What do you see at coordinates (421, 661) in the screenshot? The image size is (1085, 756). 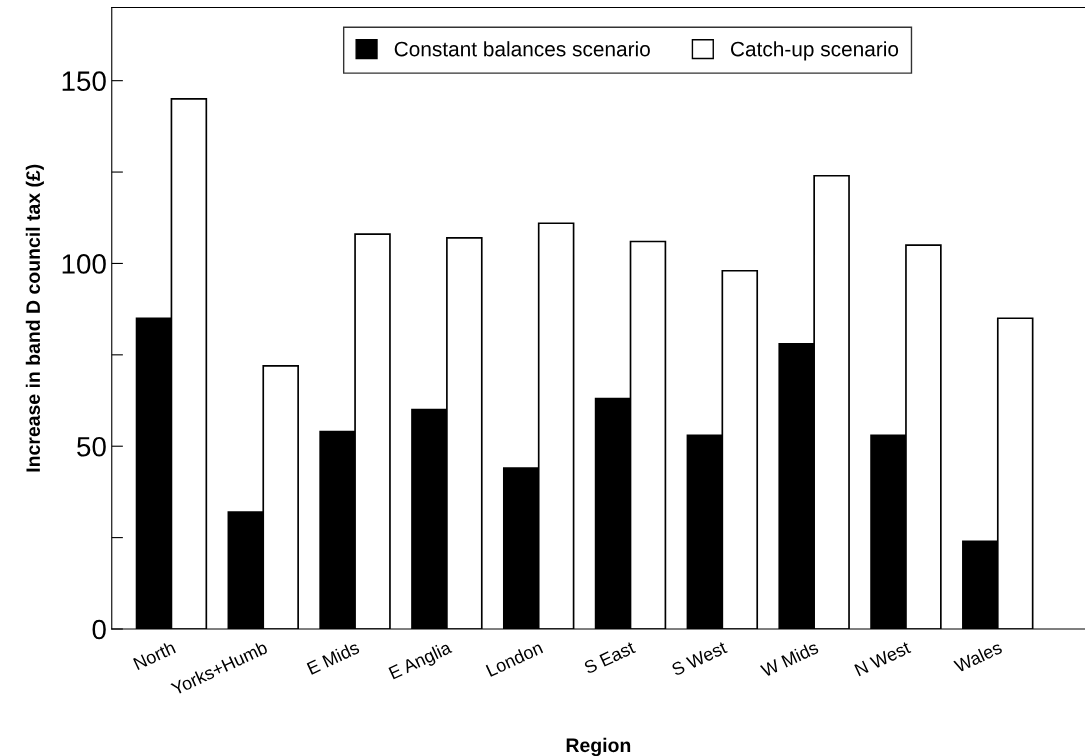 I see `x-tick-label: E Anglia` at bounding box center [421, 661].